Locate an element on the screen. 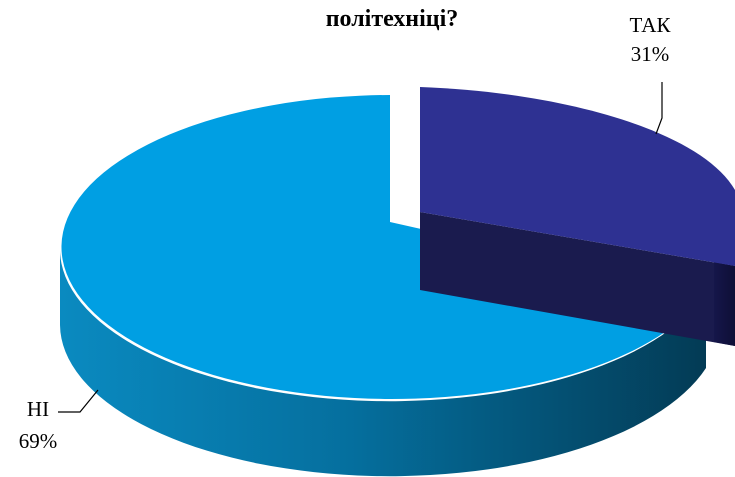  label-tak: ТАК 31% is located at coordinates (651, 74).